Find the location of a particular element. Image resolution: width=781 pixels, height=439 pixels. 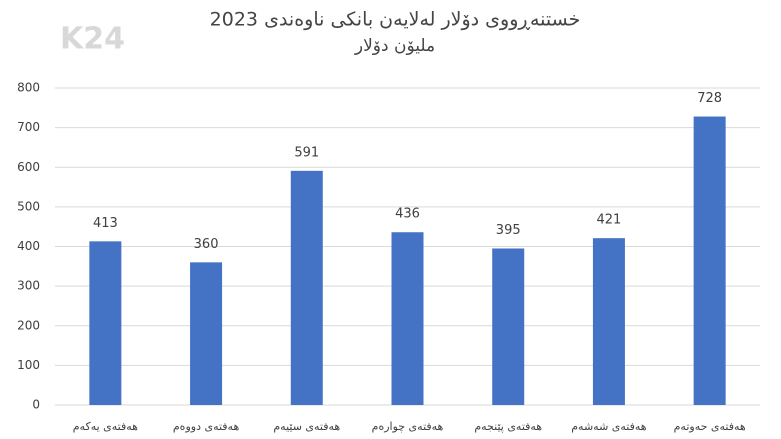

data-label: 591 is located at coordinates (306, 152).